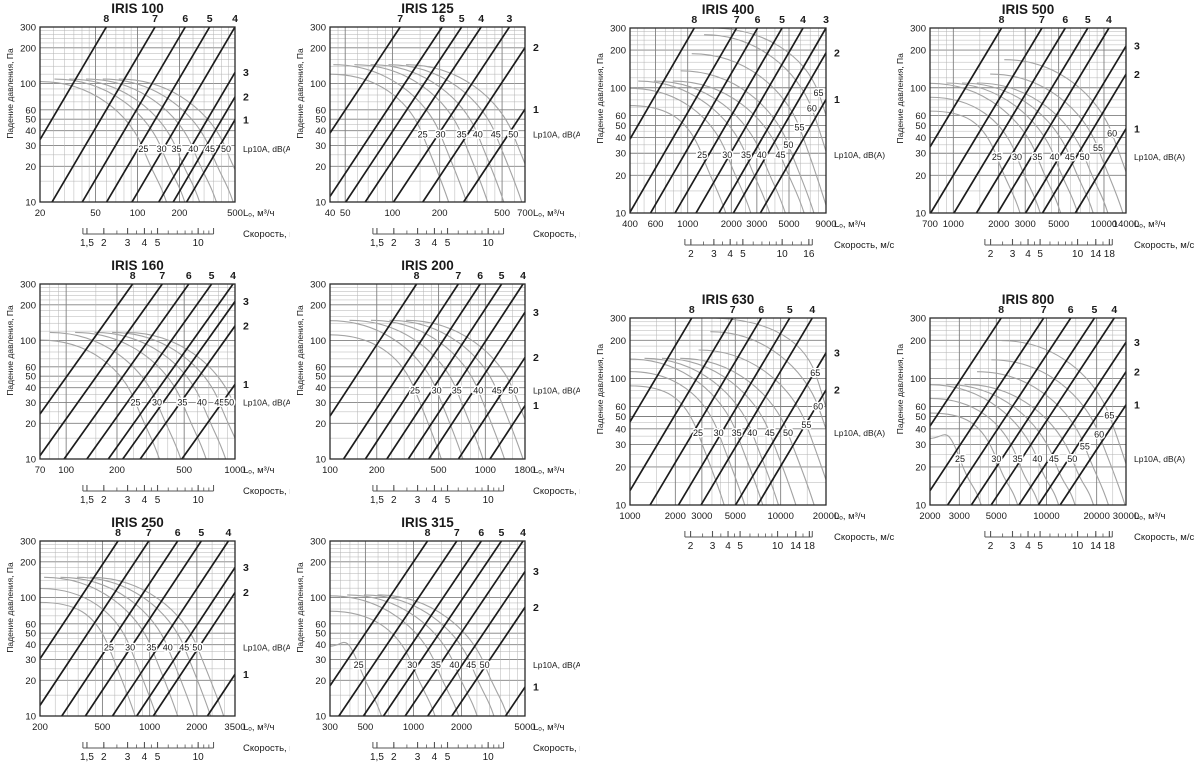 This screenshot has width=1200, height=779. Describe the element at coordinates (859, 155) in the screenshot. I see `noise-axis-label: Lp10A, dB(A)` at that location.